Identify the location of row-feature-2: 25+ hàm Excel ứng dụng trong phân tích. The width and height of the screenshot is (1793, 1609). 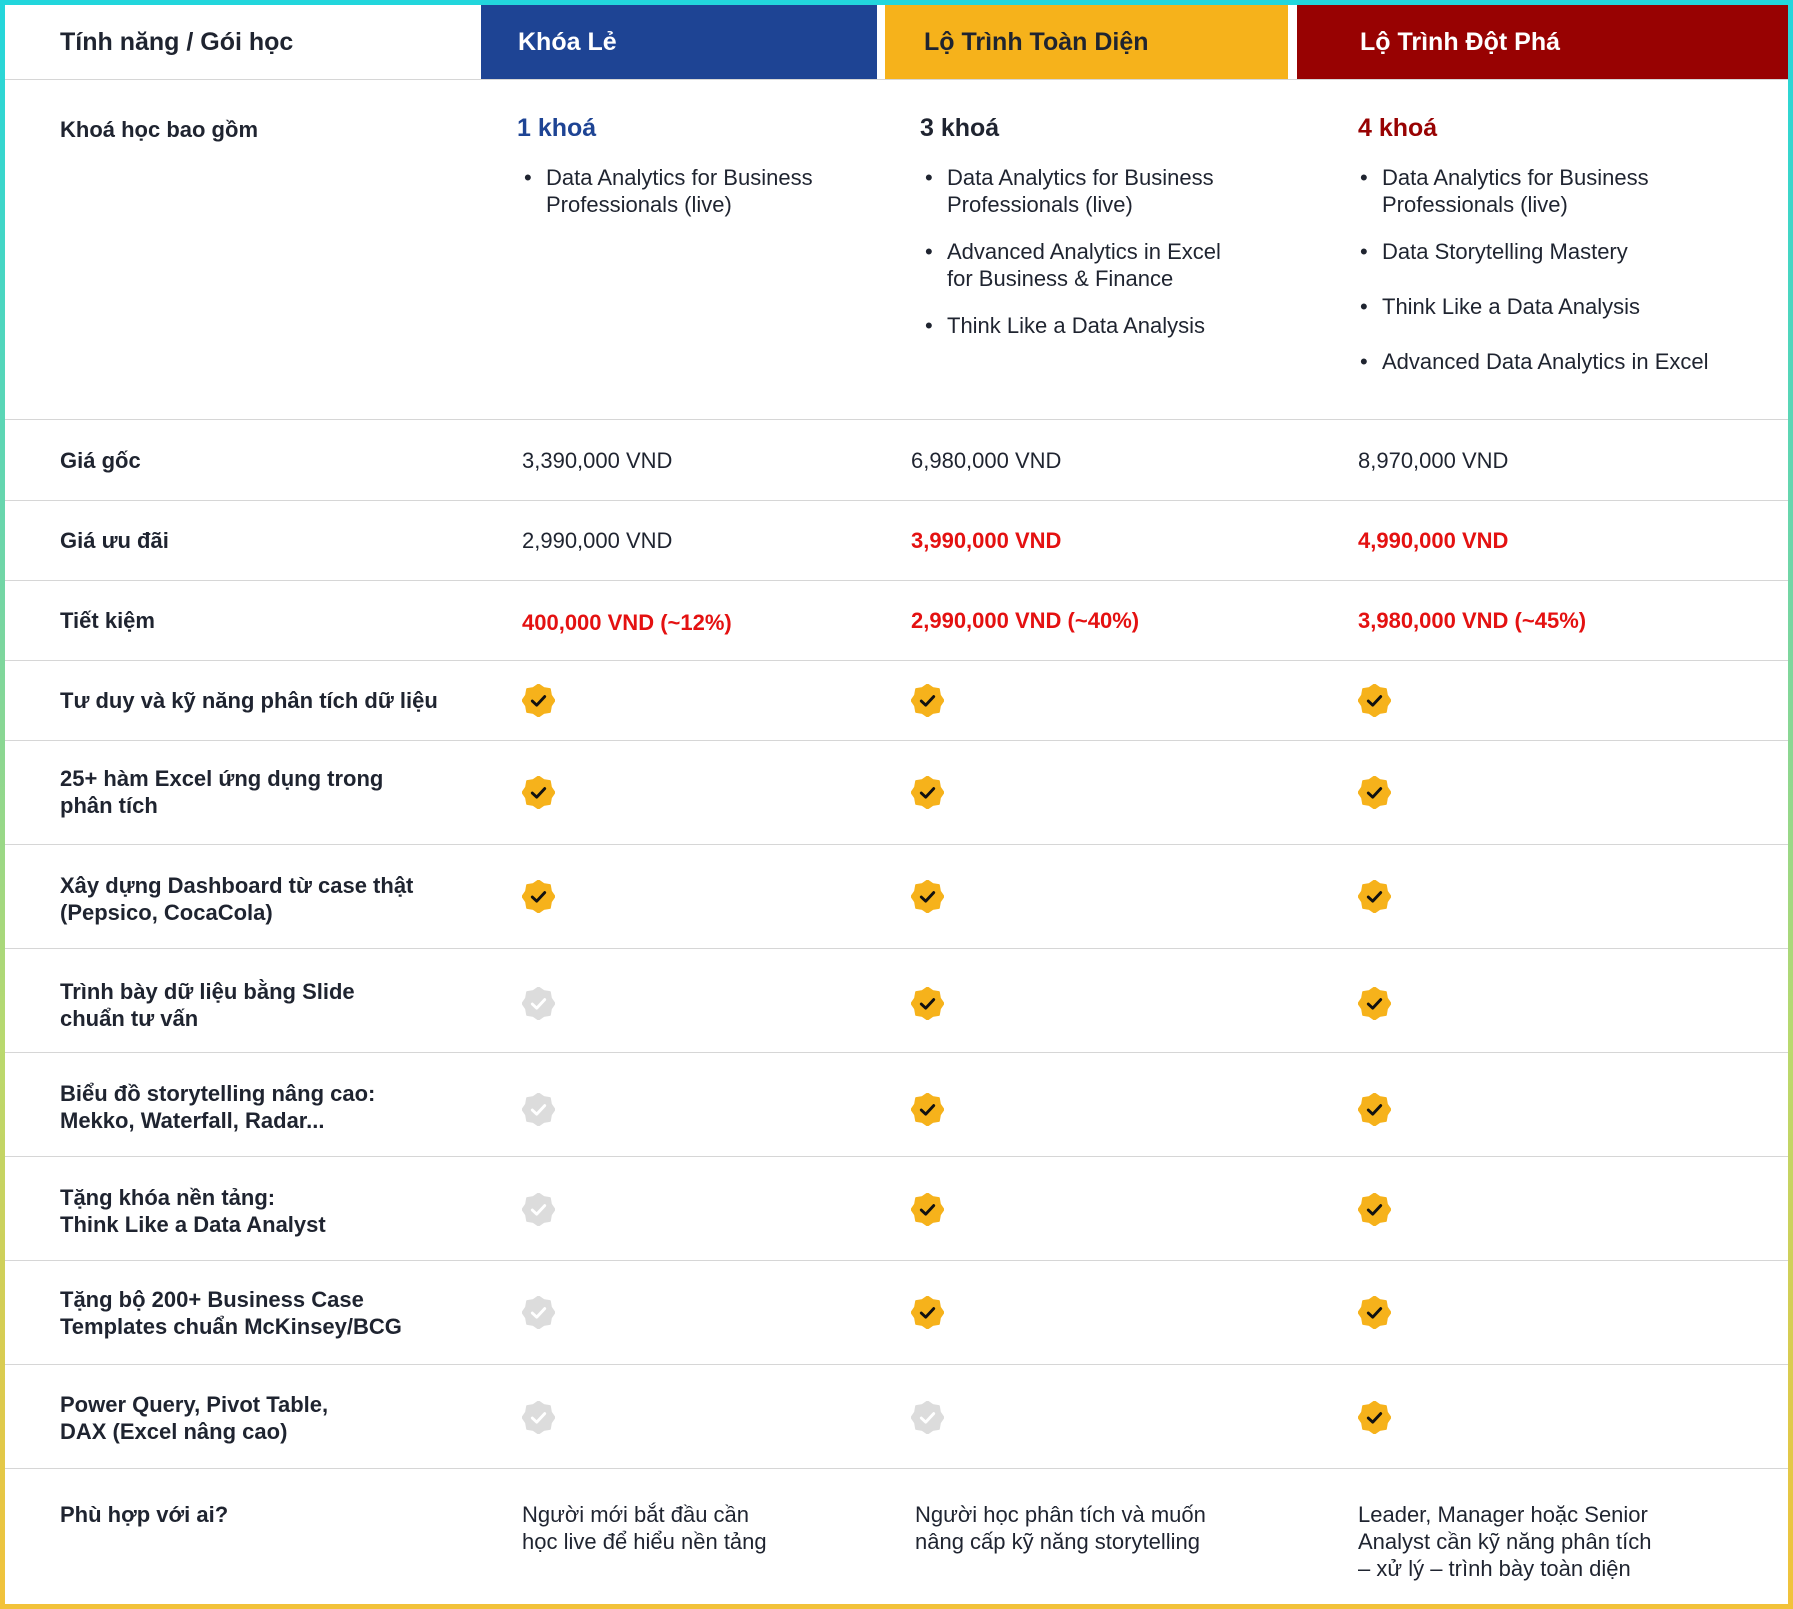
(896, 793).